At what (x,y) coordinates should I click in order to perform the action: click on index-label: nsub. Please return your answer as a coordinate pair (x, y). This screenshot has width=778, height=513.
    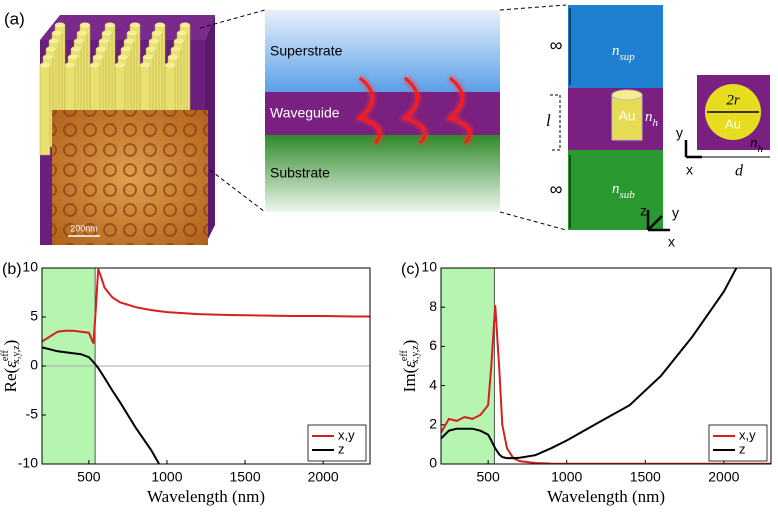
    Looking at the image, I should click on (623, 190).